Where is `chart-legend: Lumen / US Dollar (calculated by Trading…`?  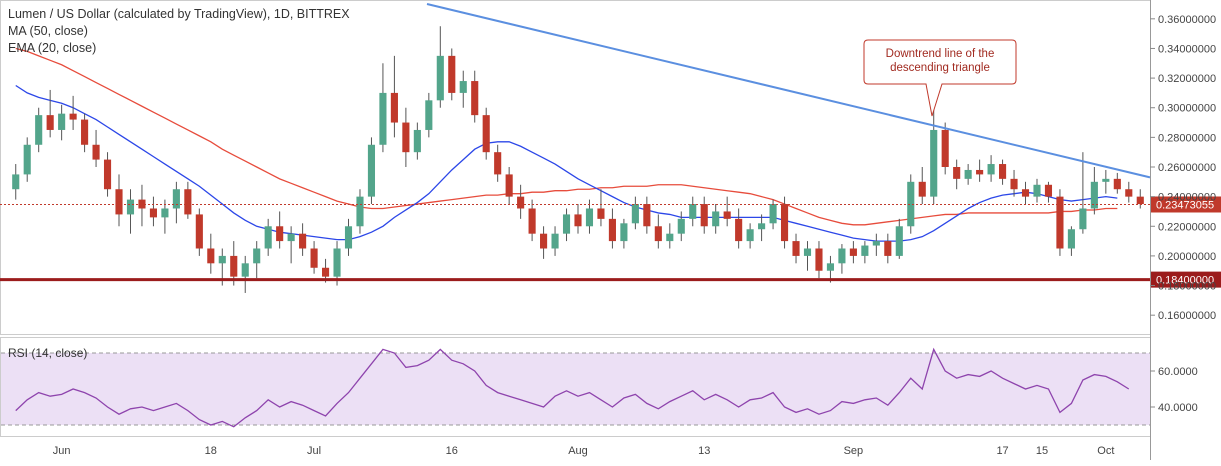 chart-legend: Lumen / US Dollar (calculated by Trading… is located at coordinates (179, 31).